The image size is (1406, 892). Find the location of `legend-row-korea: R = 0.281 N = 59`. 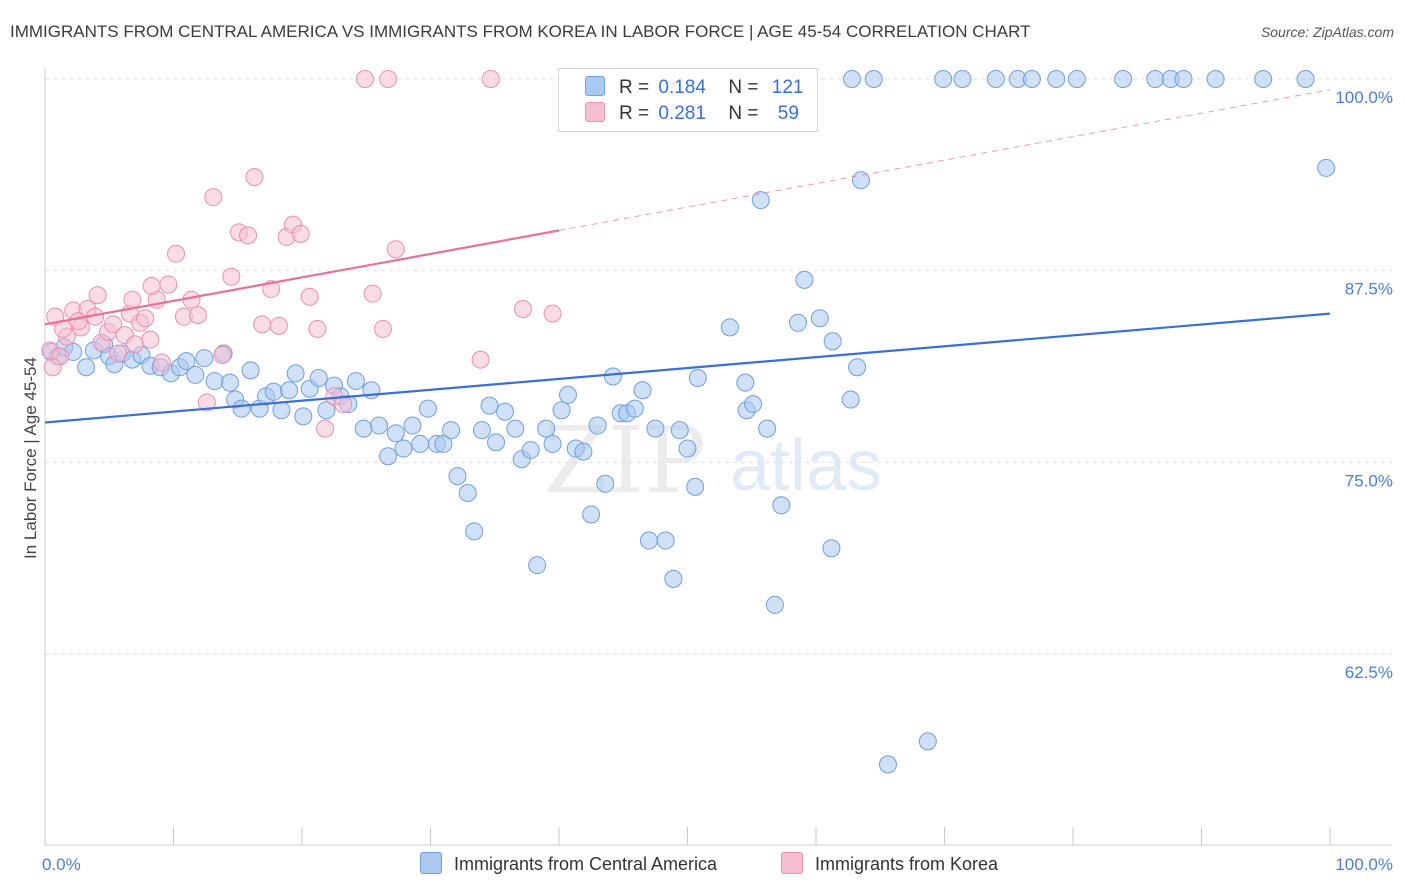

legend-row-korea: R = 0.281 N = 59 is located at coordinates (692, 114).